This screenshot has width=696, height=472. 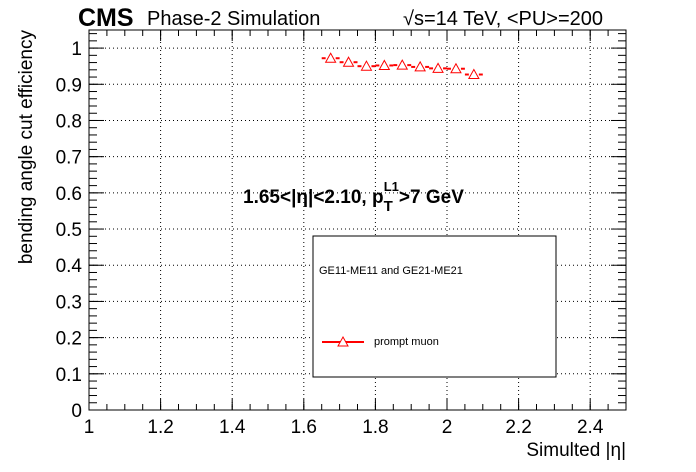 I want to click on legend-box, so click(x=434, y=306).